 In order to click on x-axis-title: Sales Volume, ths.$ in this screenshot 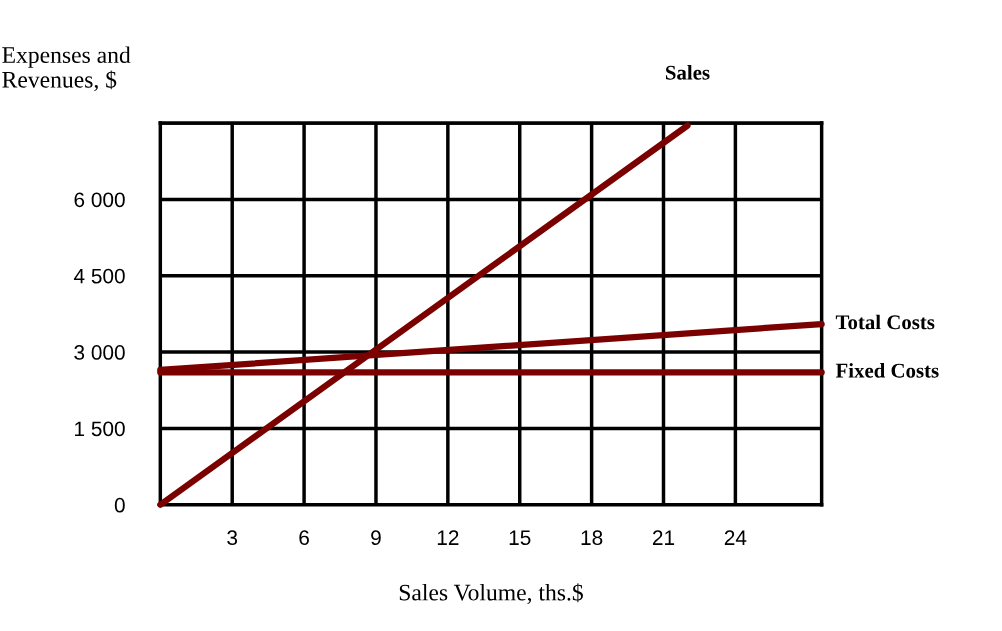, I will do `click(491, 593)`.